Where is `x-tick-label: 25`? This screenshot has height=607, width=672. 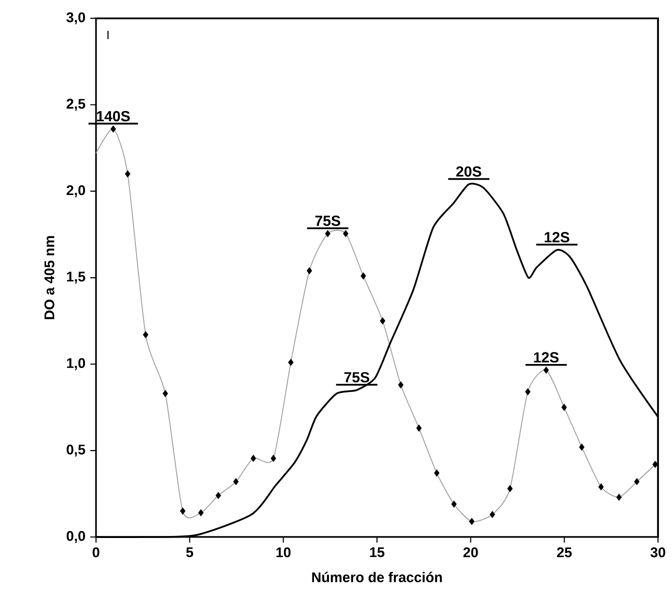
x-tick-label: 25 is located at coordinates (564, 552).